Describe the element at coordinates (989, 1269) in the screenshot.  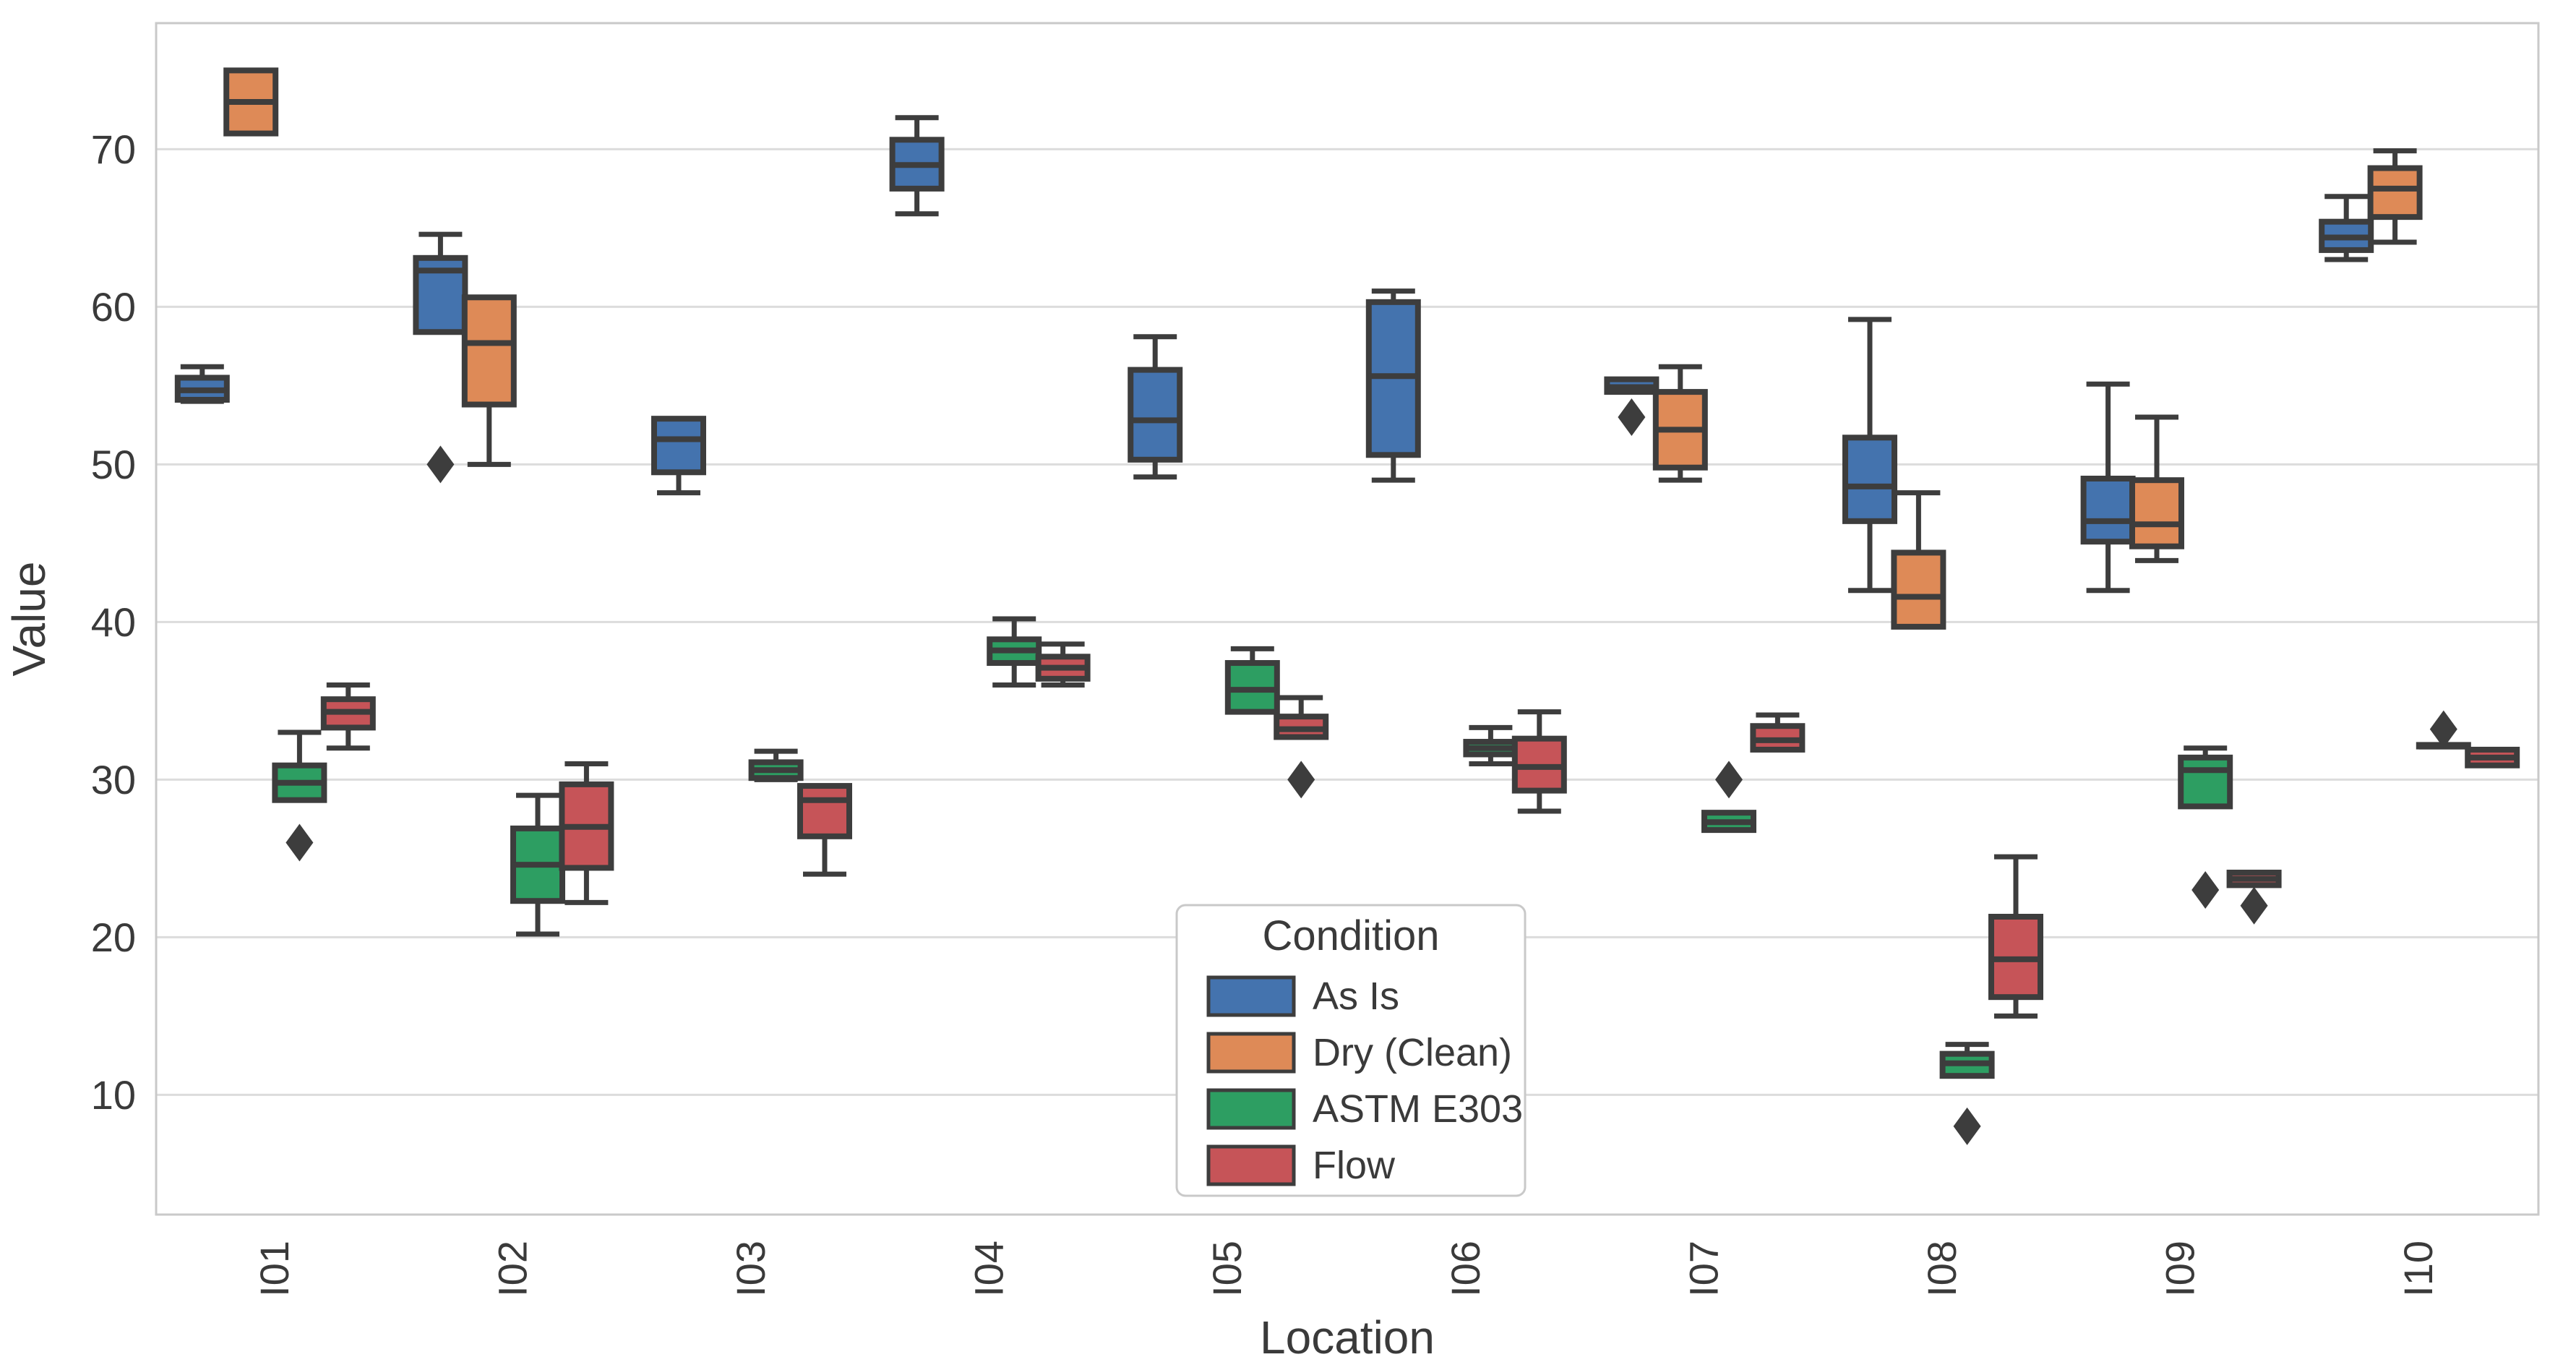
I see `x-tick-label-I04: I04` at that location.